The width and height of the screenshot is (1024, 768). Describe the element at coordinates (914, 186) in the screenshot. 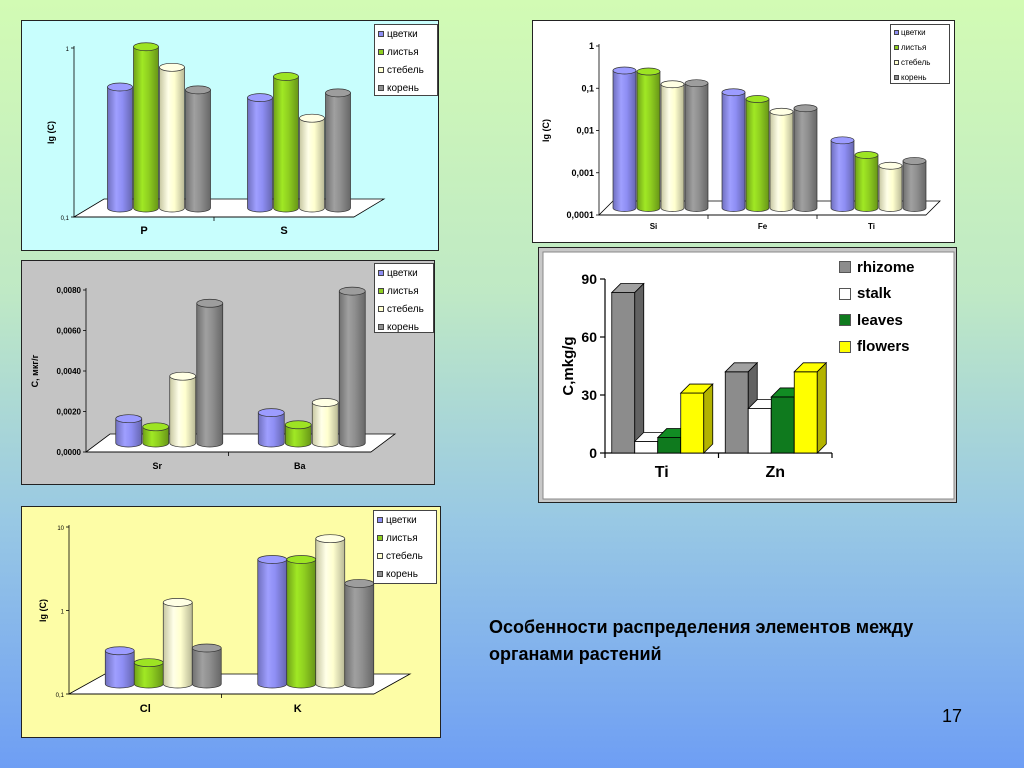

I see `bar-root-Ti` at that location.